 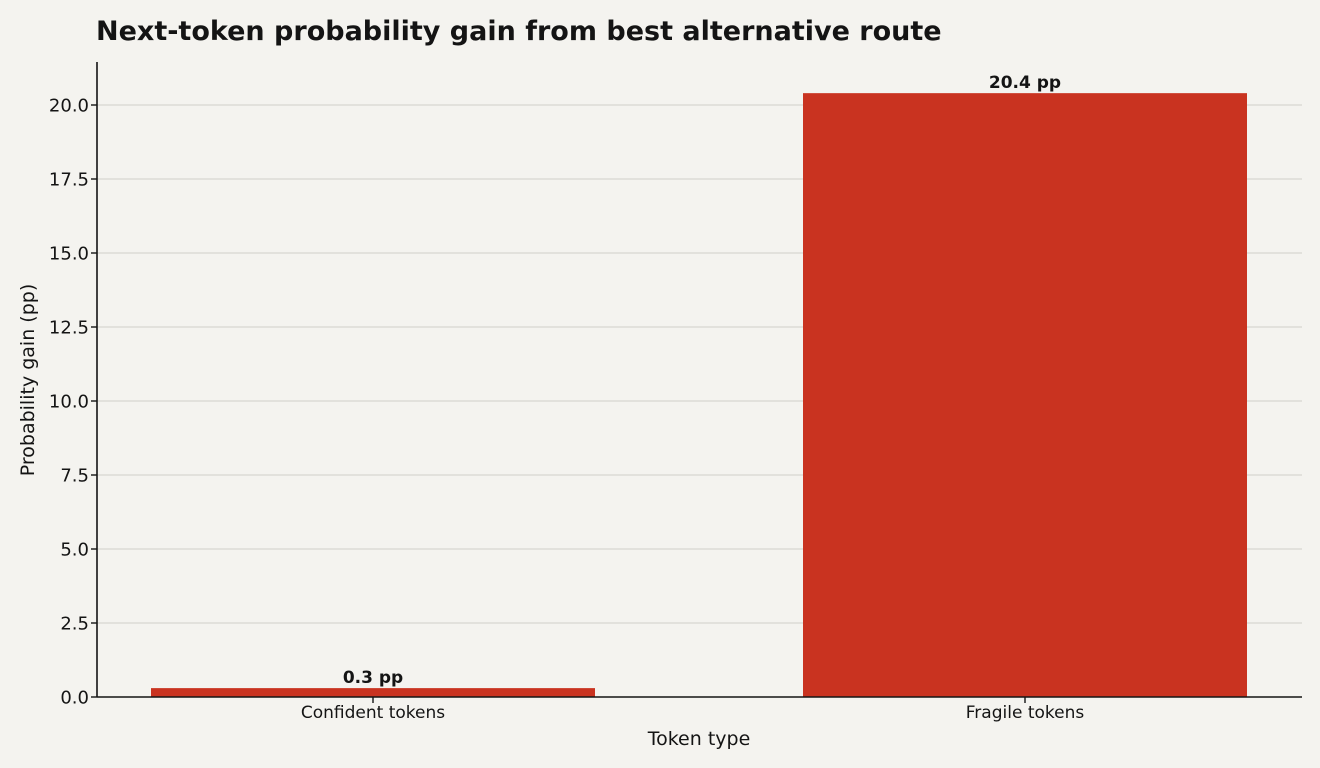 I want to click on y-axis-title: Probability gain (pp), so click(x=28, y=380).